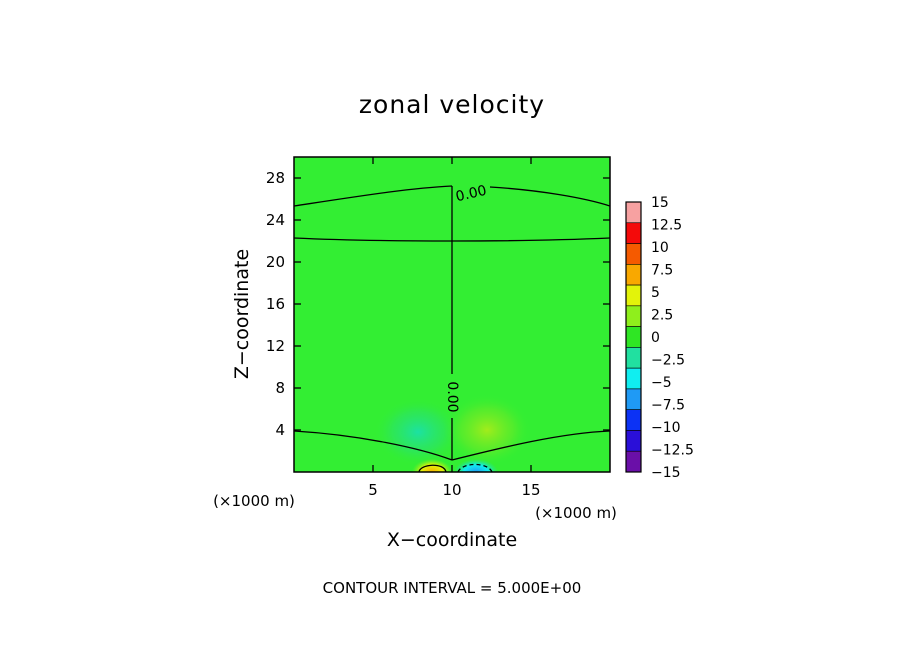 Image resolution: width=904 pixels, height=654 pixels. Describe the element at coordinates (452, 396) in the screenshot. I see `contour-label-mid: 0.00` at that location.